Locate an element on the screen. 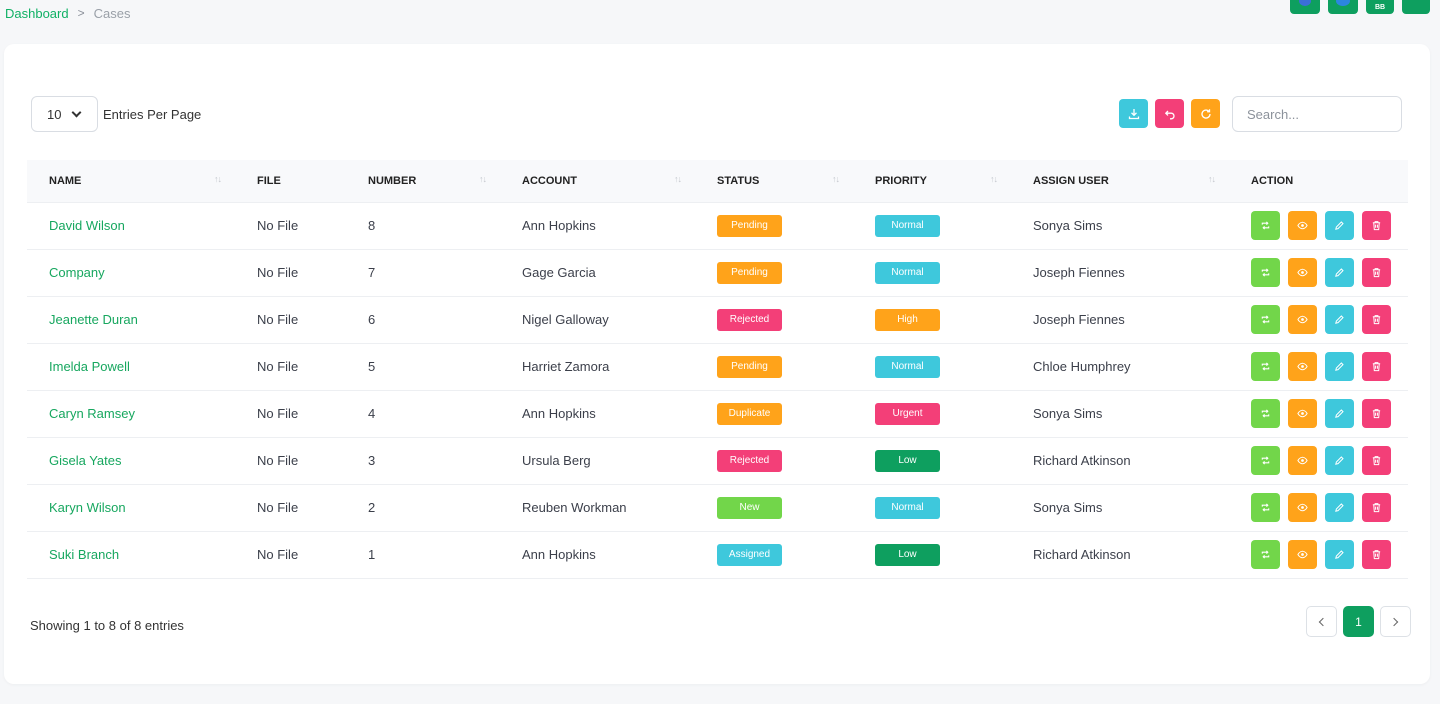 This screenshot has width=1440, height=704. notification-icon is located at coordinates (1416, 7).